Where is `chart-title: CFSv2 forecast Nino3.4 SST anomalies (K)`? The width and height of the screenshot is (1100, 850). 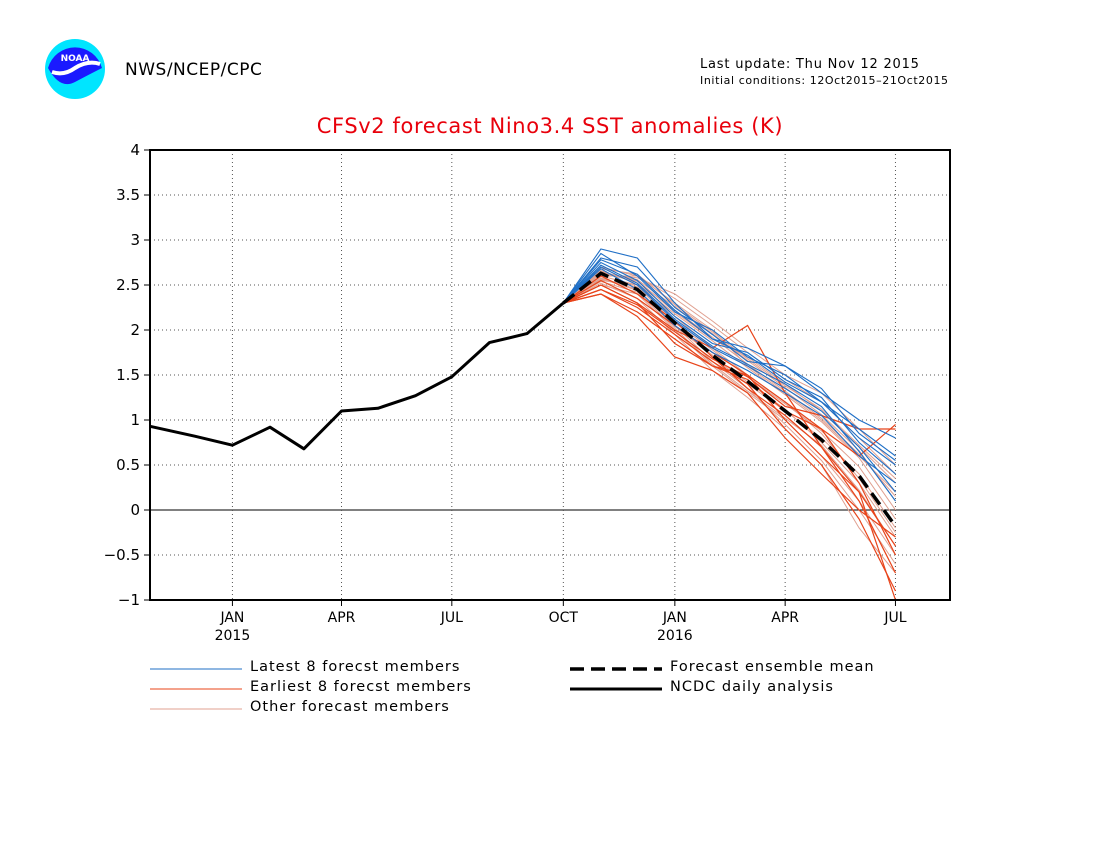 chart-title: CFSv2 forecast Nino3.4 SST anomalies (K) is located at coordinates (550, 126).